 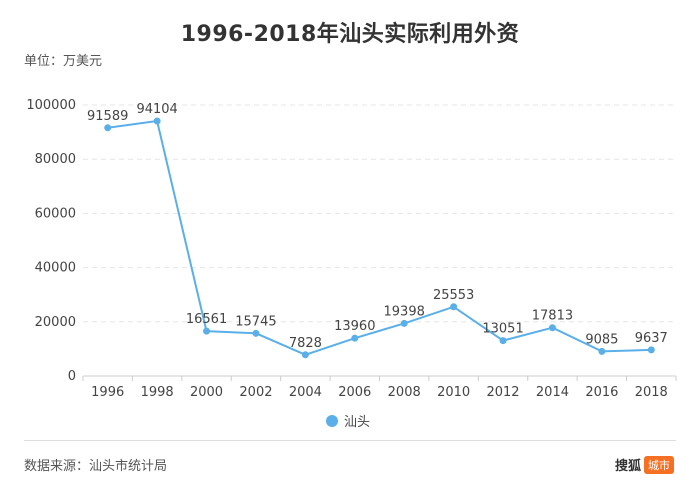 What do you see at coordinates (305, 392) in the screenshot?
I see `x-tick-label: 2004` at bounding box center [305, 392].